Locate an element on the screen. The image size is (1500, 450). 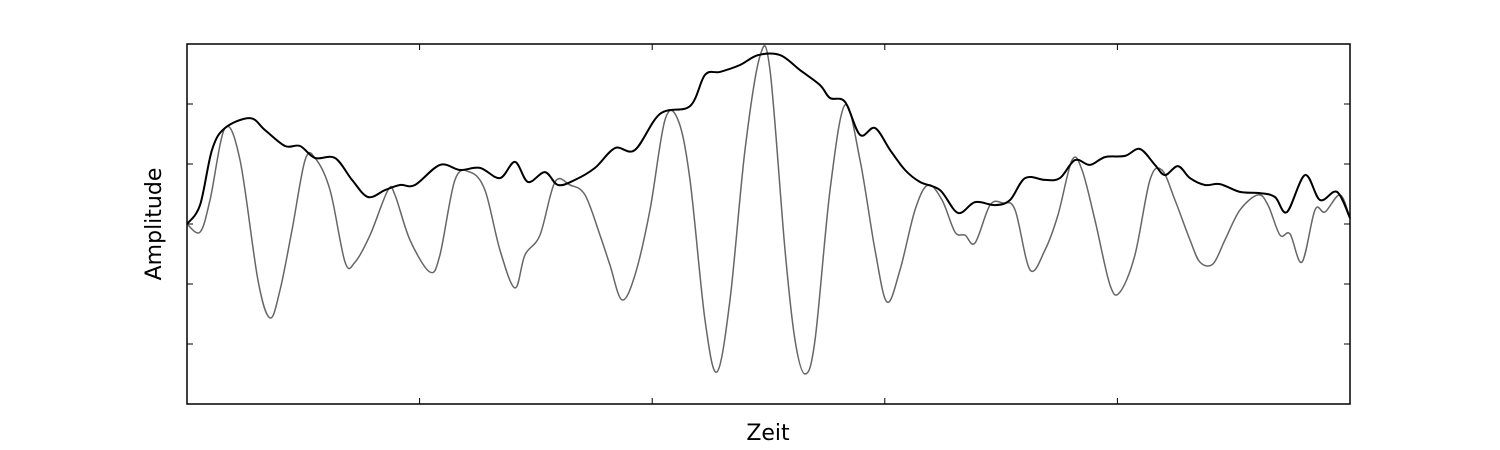
y-axis-label: Amplitude is located at coordinates (154, 224).